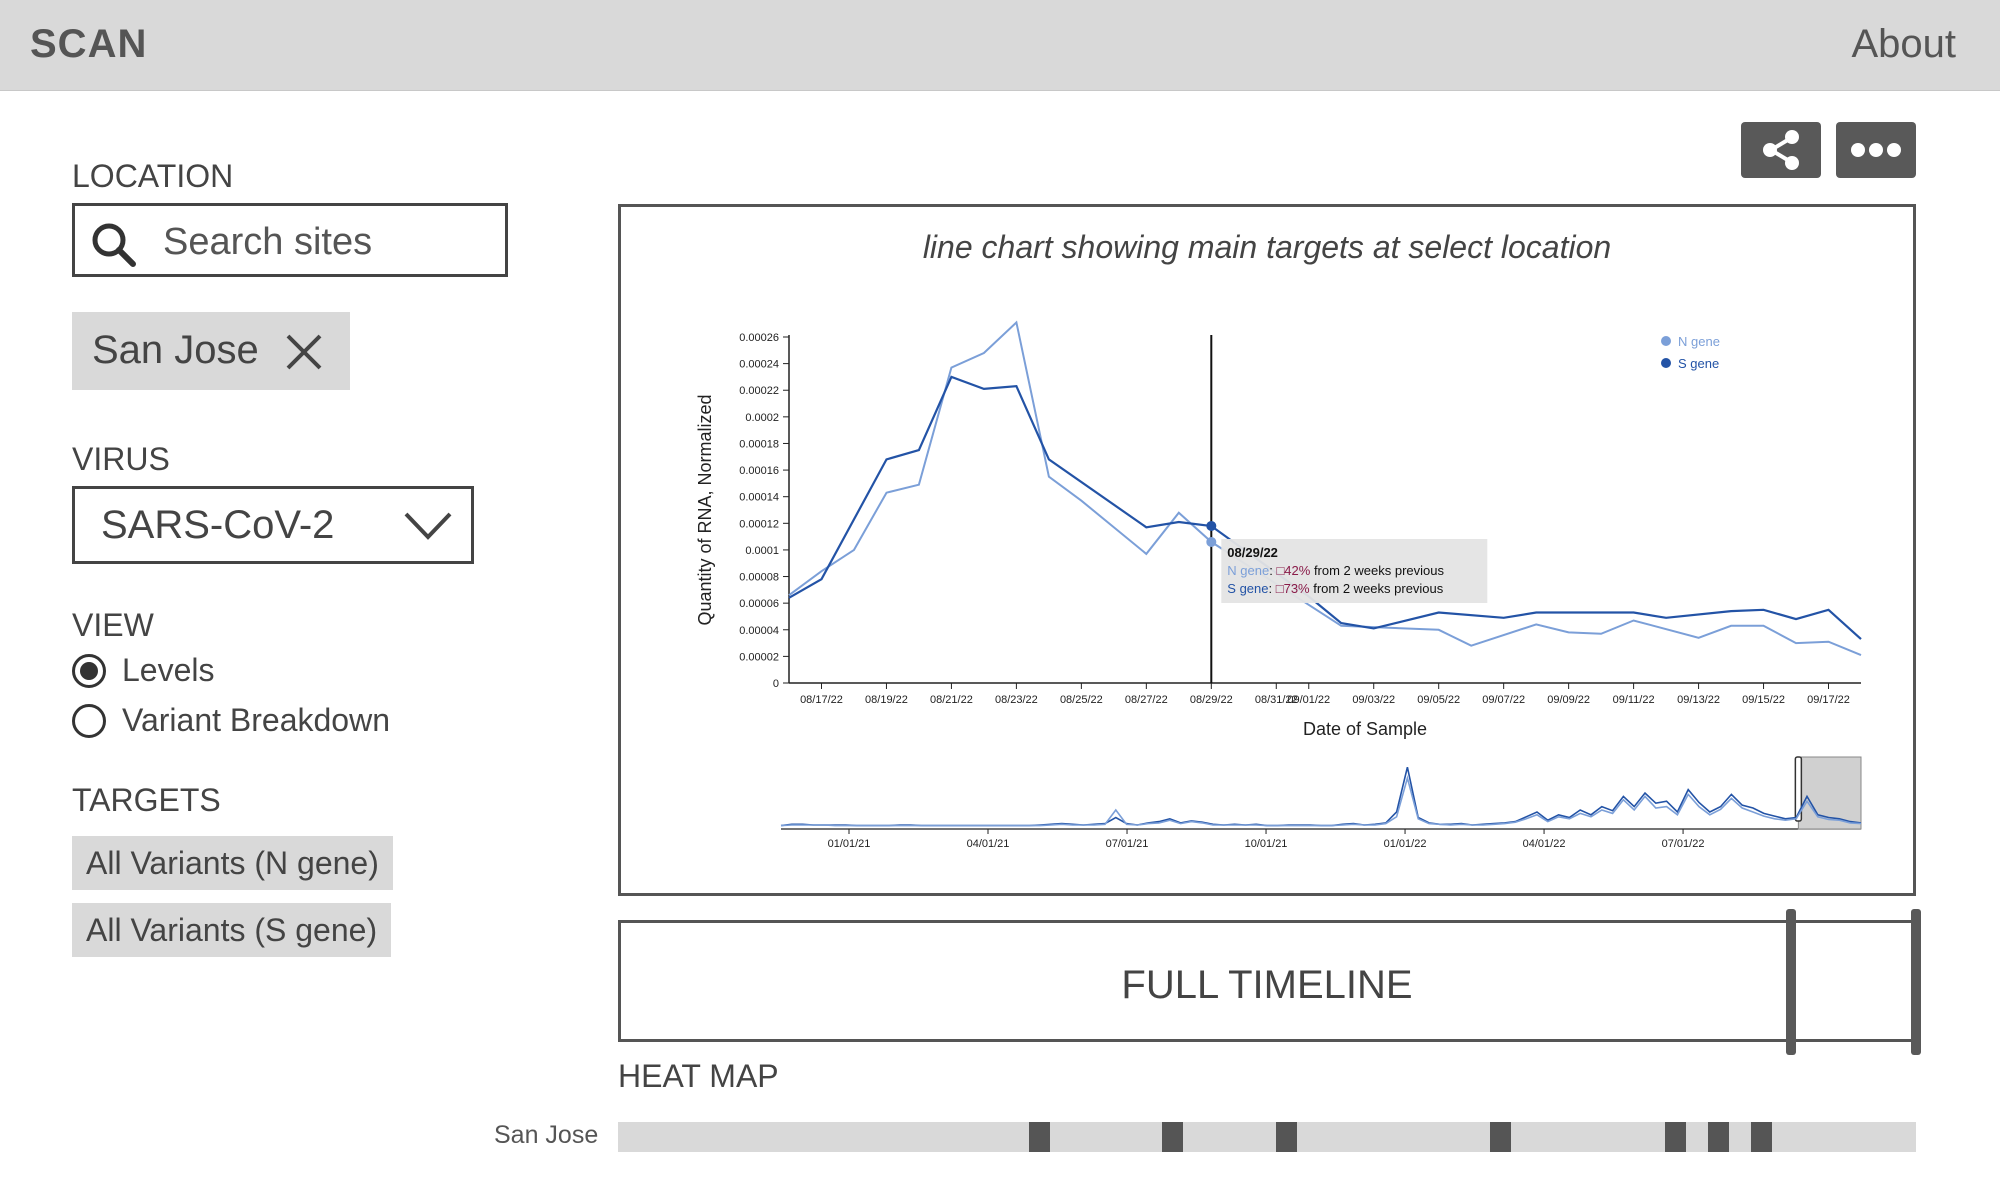  I want to click on y-tick-label: 0.00012, so click(759, 524).